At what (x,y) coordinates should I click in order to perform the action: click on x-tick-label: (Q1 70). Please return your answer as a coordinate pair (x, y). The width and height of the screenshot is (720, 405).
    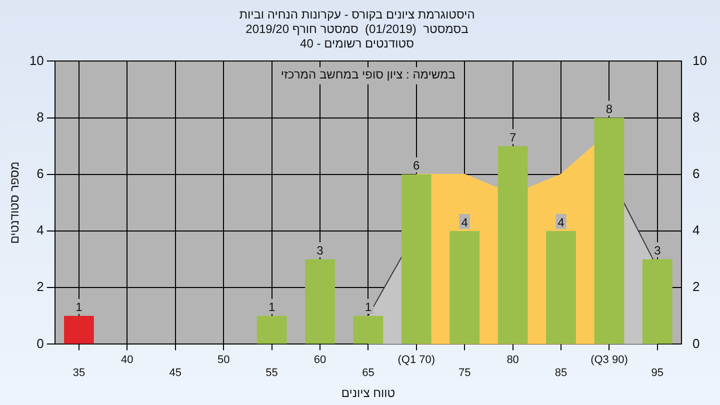
    Looking at the image, I should click on (417, 360).